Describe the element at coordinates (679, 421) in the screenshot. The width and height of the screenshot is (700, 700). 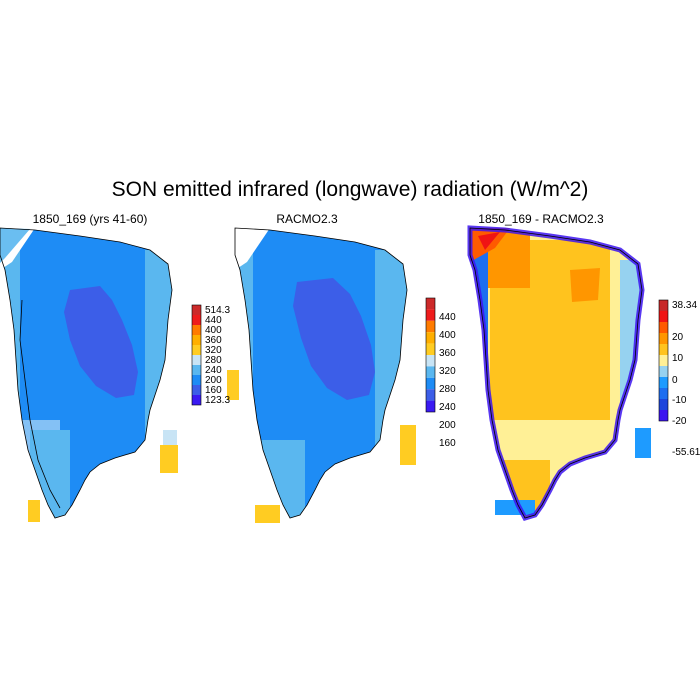
I see `colorbar-label: -20` at that location.